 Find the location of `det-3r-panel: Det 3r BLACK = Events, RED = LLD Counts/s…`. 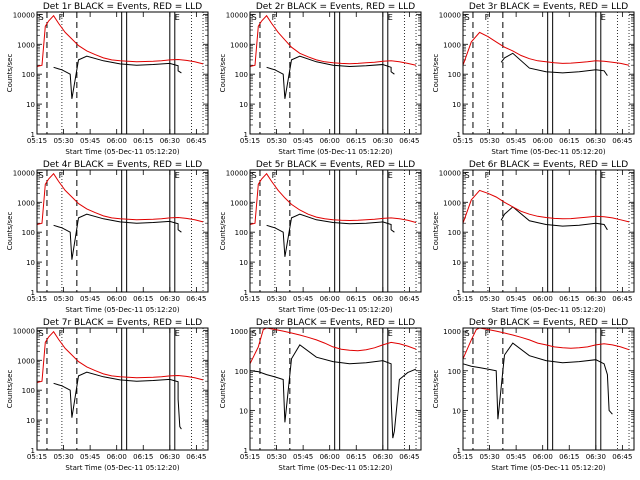

det-3r-panel: Det 3r BLACK = Events, RED = LLD Counts/s… is located at coordinates (533, 79).